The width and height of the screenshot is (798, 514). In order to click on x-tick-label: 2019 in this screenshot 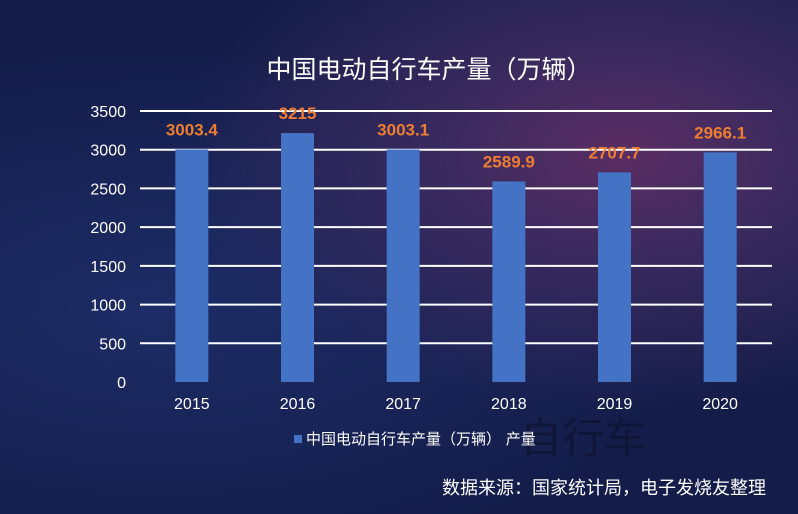, I will do `click(615, 404)`.